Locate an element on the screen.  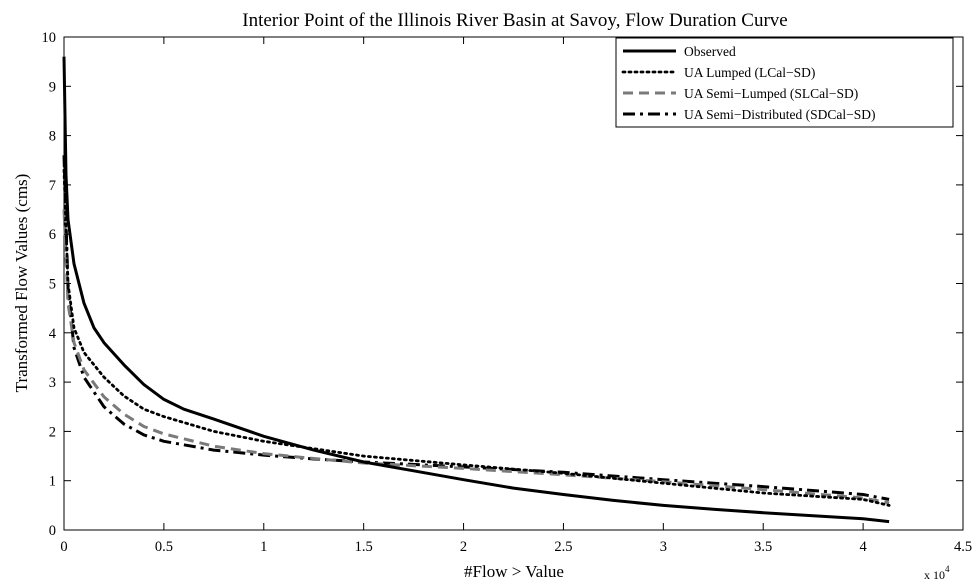
x-tick-label: 1 is located at coordinates (263, 547).